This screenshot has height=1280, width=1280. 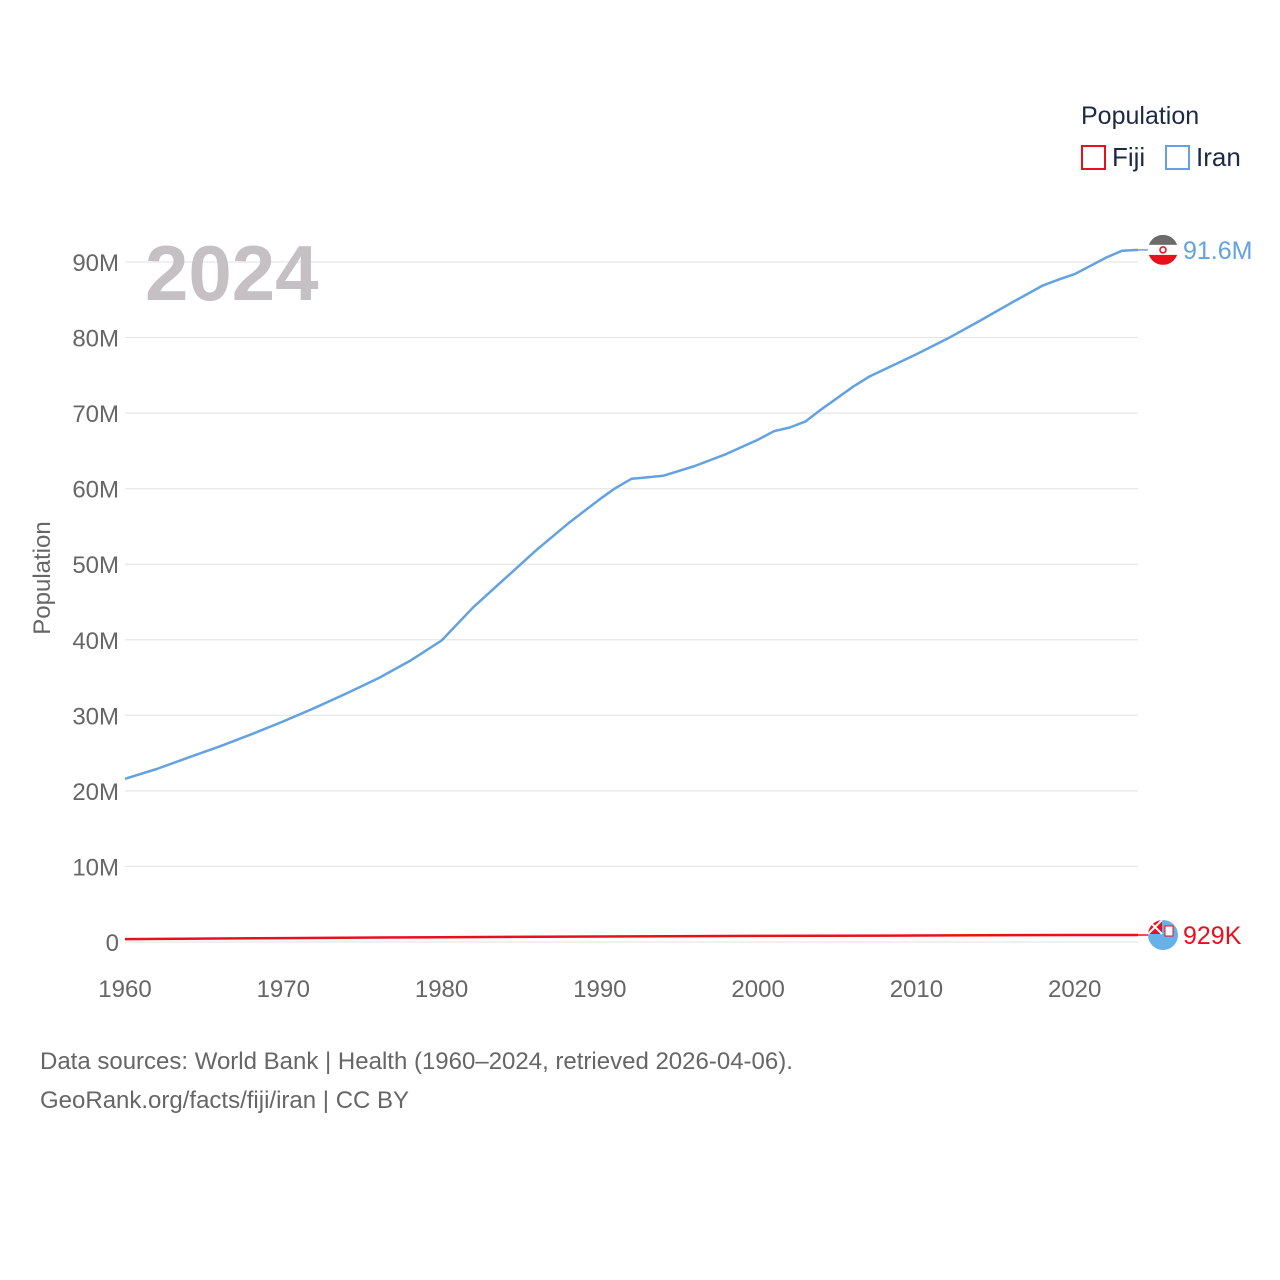 I want to click on legend-item-fiji: Fiji, so click(x=1113, y=157).